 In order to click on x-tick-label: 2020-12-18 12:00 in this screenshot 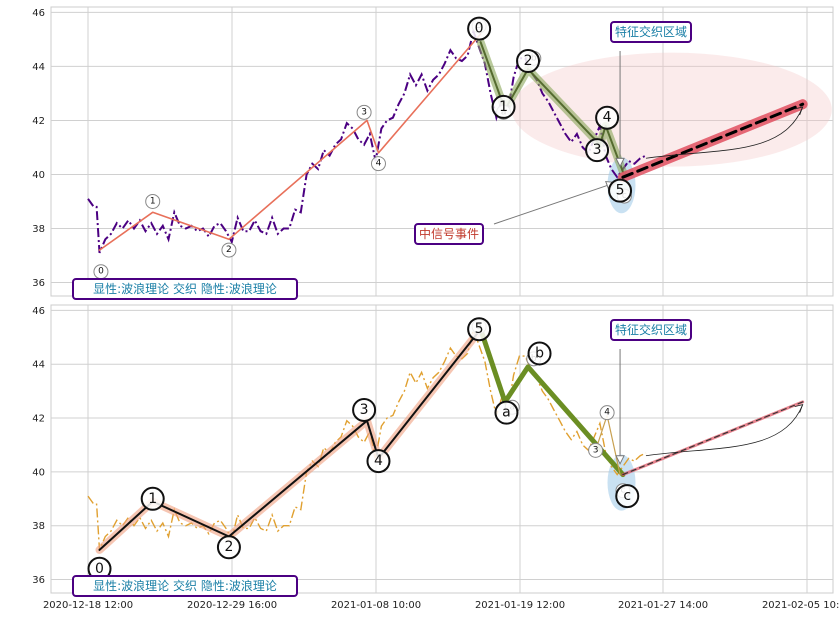, I will do `click(88, 605)`.